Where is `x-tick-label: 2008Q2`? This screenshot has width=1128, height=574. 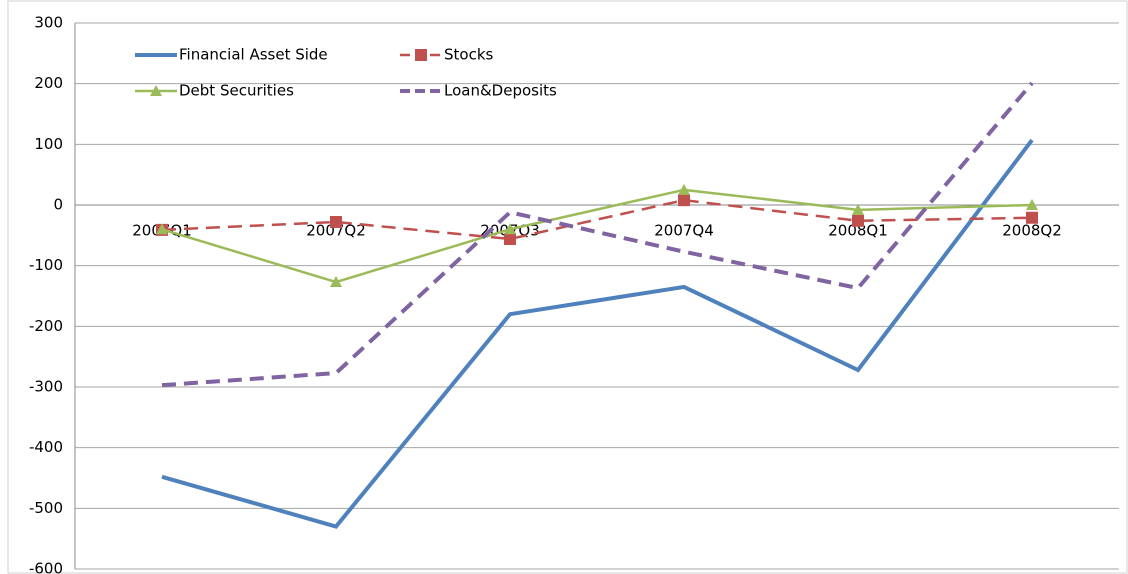 x-tick-label: 2008Q2 is located at coordinates (1032, 231).